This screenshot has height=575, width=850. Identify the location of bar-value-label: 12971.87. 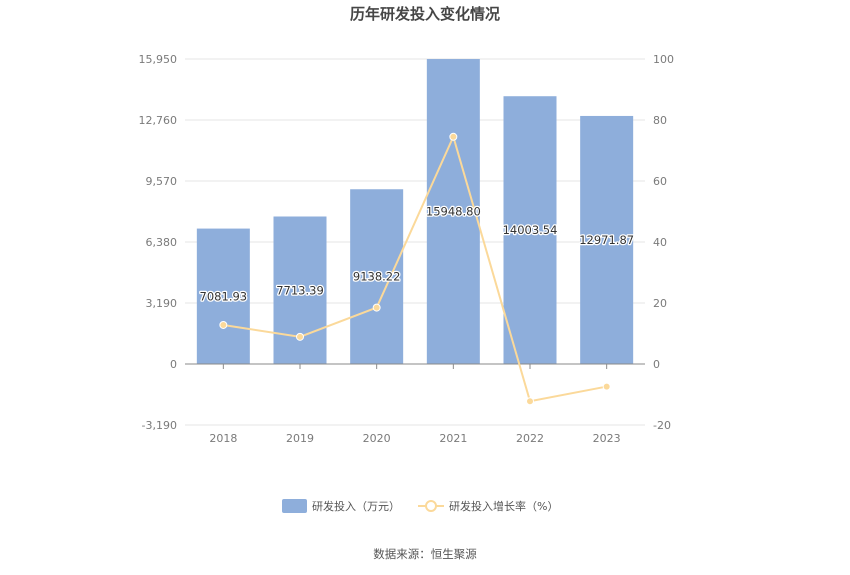
(606, 240).